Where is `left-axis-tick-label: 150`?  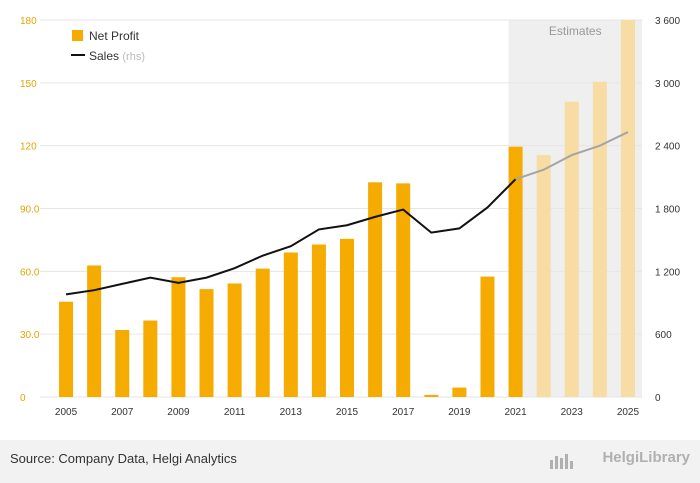
left-axis-tick-label: 150 is located at coordinates (28, 84).